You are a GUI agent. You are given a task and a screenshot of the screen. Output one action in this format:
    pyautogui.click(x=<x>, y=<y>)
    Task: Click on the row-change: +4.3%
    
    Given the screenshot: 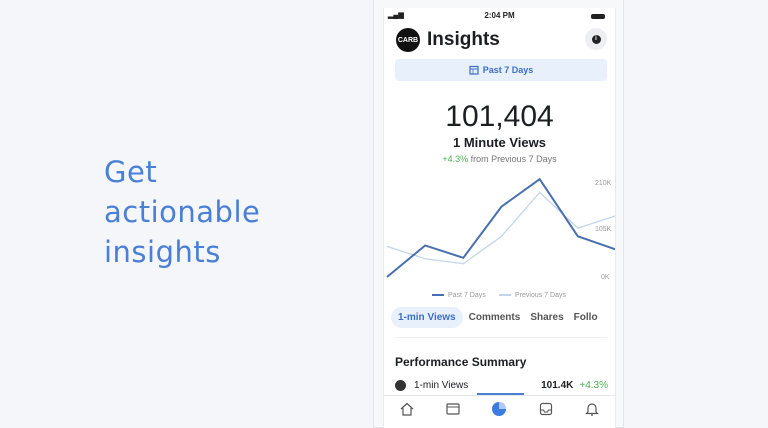 What is the action you would take?
    pyautogui.click(x=593, y=385)
    